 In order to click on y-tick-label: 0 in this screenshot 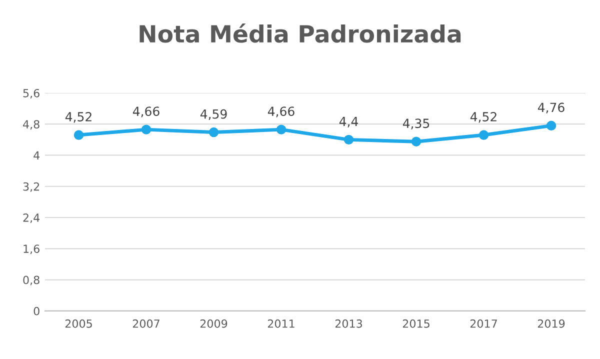, I will do `click(37, 311)`.